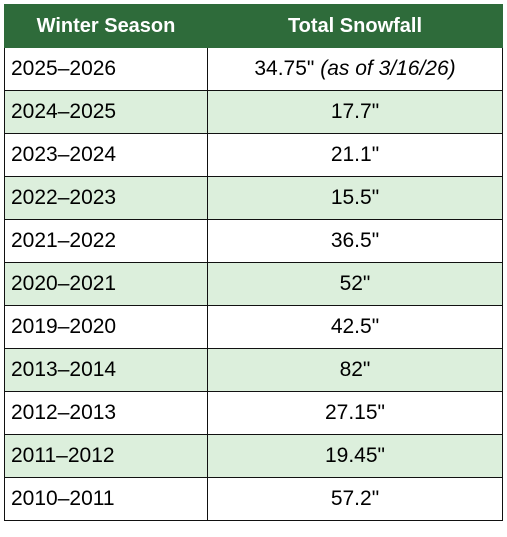  I want to click on snowfall-cell: 15.5", so click(355, 198).